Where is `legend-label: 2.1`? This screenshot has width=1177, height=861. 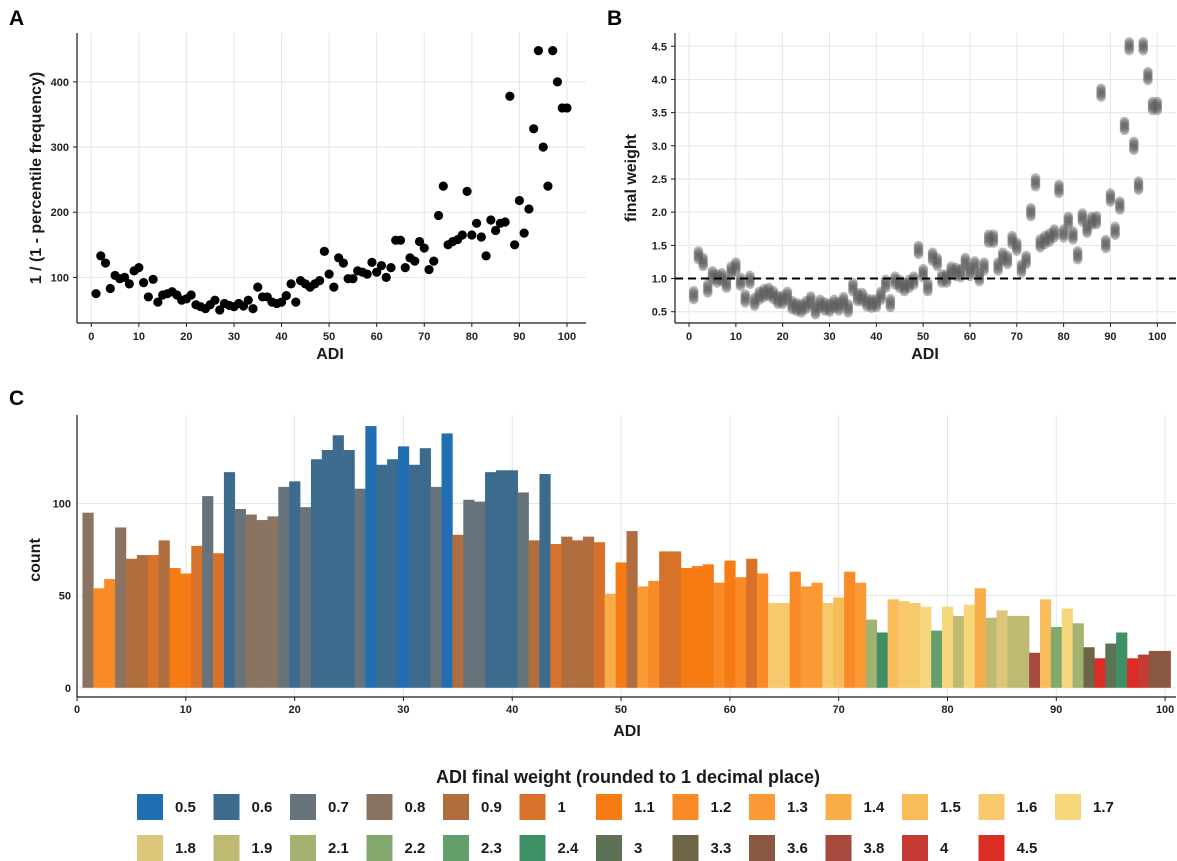
legend-label: 2.1 is located at coordinates (338, 848).